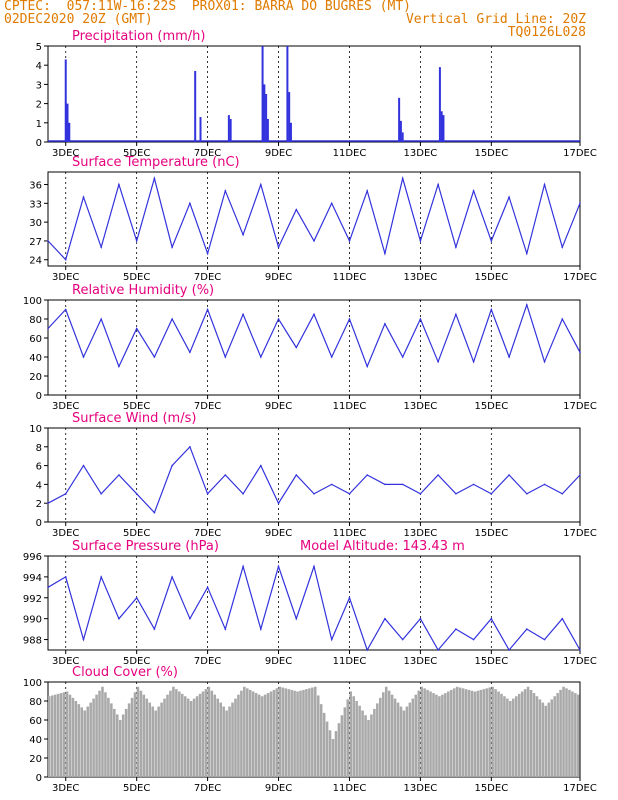 This screenshot has height=800, width=618. Describe the element at coordinates (39, 467) in the screenshot. I see `y-tick-label: 6` at that location.